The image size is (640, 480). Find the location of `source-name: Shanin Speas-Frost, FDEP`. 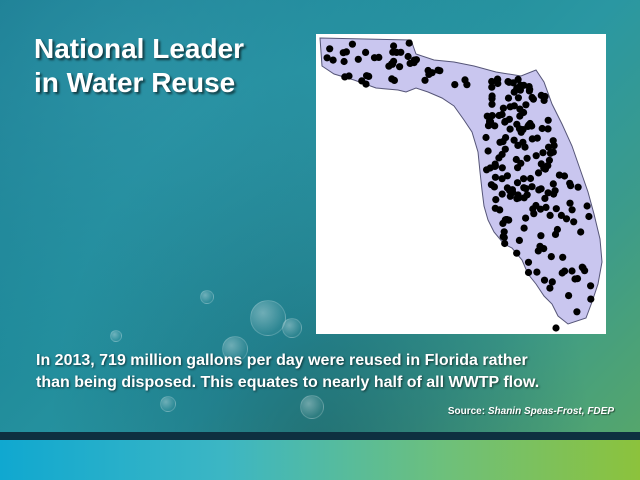

source-name: Shanin Speas-Frost, FDEP is located at coordinates (550, 411).